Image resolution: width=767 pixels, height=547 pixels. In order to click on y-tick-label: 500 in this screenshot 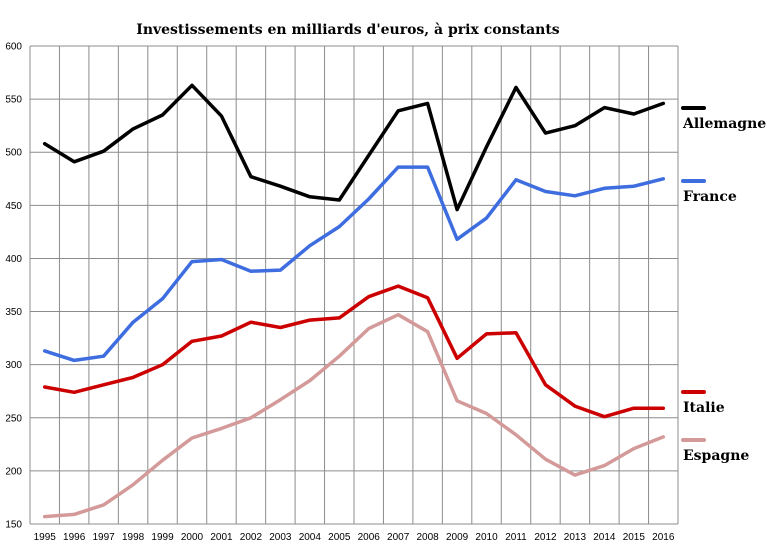, I will do `click(13, 153)`.